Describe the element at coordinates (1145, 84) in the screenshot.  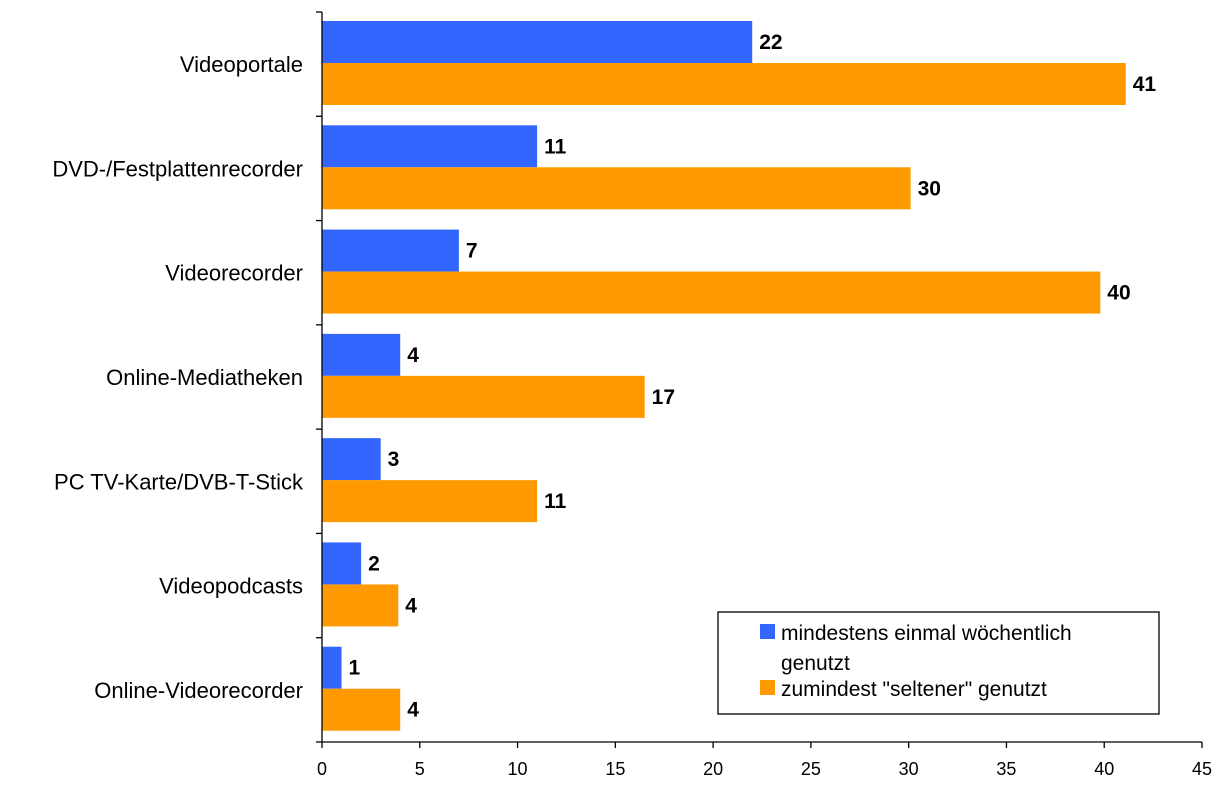
I see `data-label-series2-1: 41` at that location.